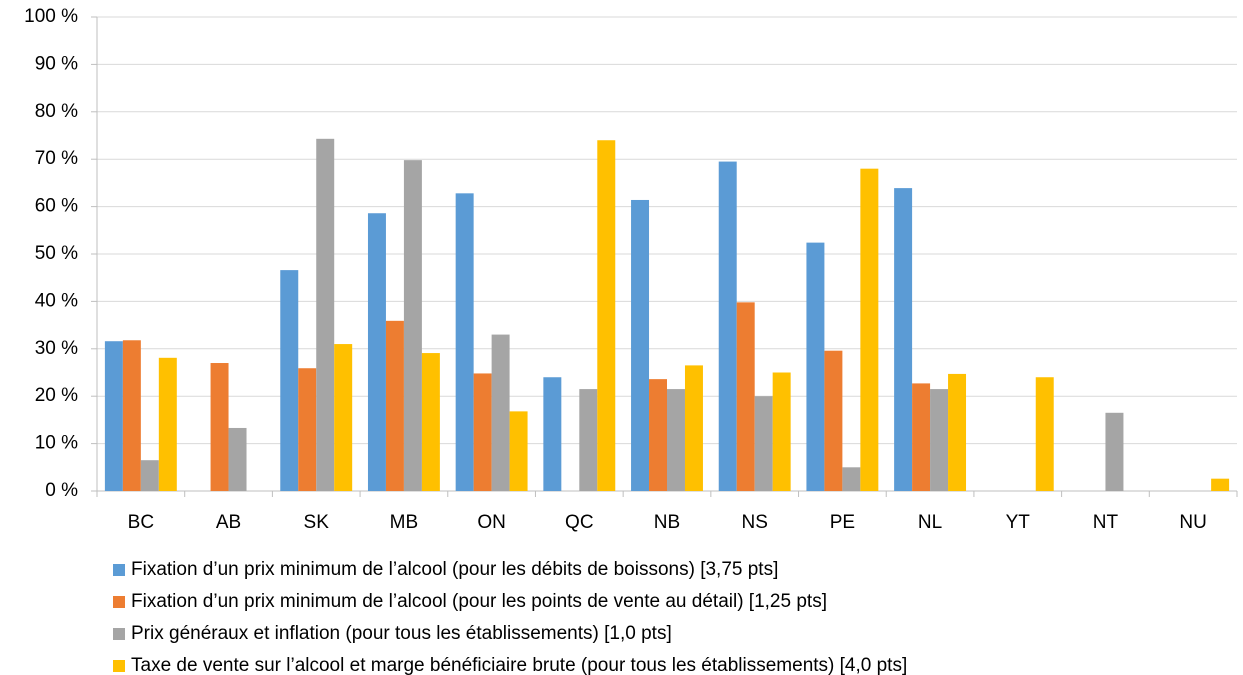 This screenshot has height=675, width=1243. Describe the element at coordinates (56, 206) in the screenshot. I see `y-tick-label: 60 %` at that location.